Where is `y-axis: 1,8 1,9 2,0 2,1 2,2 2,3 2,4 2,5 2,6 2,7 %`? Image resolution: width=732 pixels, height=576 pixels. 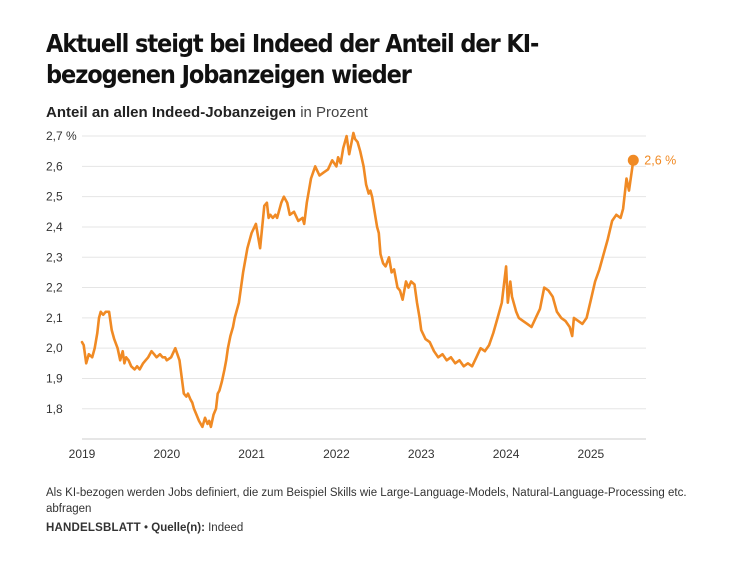 y-axis: 1,8 1,9 2,0 2,1 2,2 2,3 2,4 2,5 2,6 2,7 % is located at coordinates (61, 272).